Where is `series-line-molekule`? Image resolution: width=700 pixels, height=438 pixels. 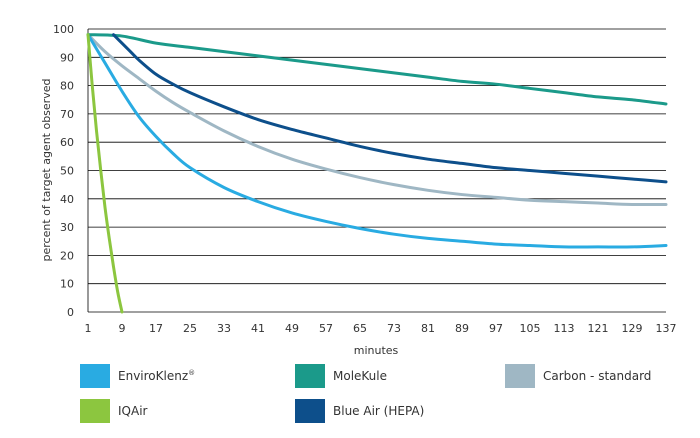 series-line-molekule is located at coordinates (377, 69).